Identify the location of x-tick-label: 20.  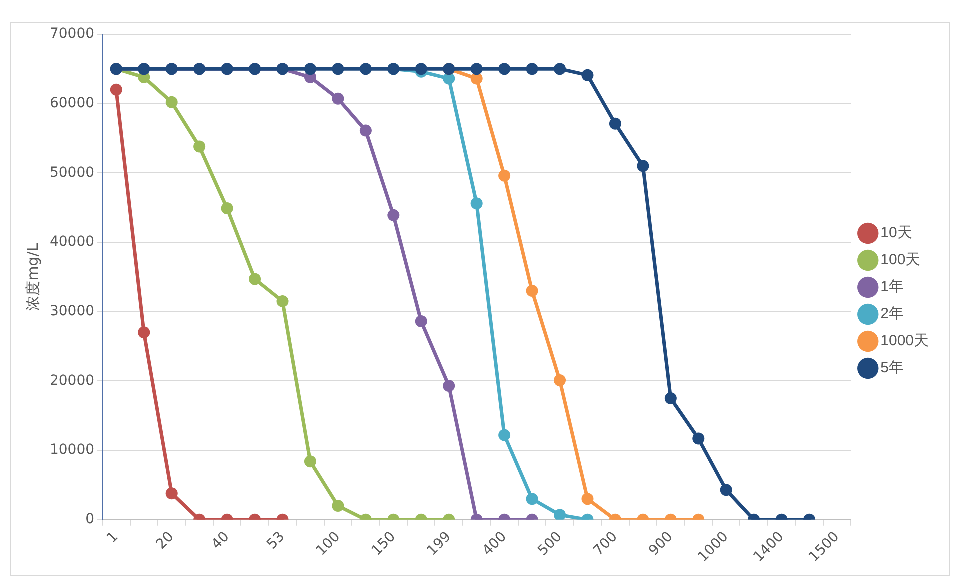
(165, 540).